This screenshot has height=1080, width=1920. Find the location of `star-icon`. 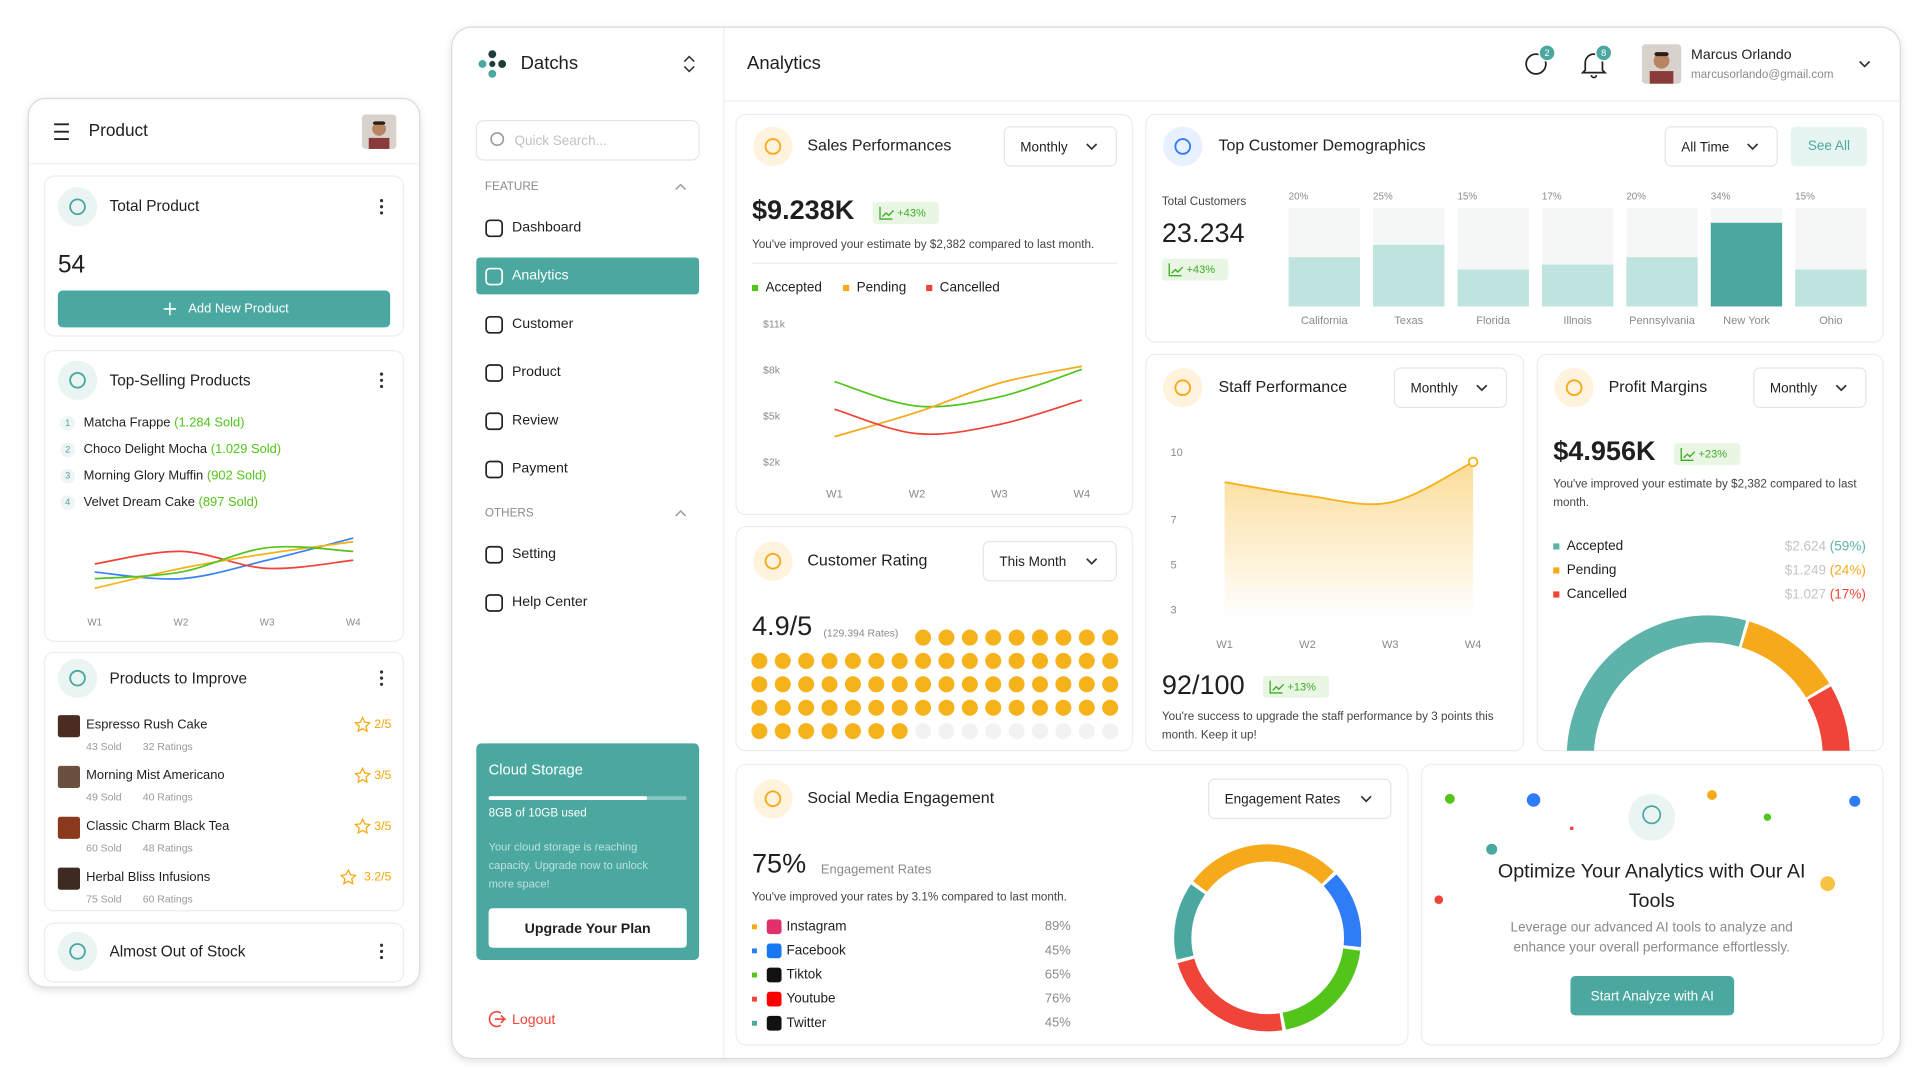

star-icon is located at coordinates (348, 876).